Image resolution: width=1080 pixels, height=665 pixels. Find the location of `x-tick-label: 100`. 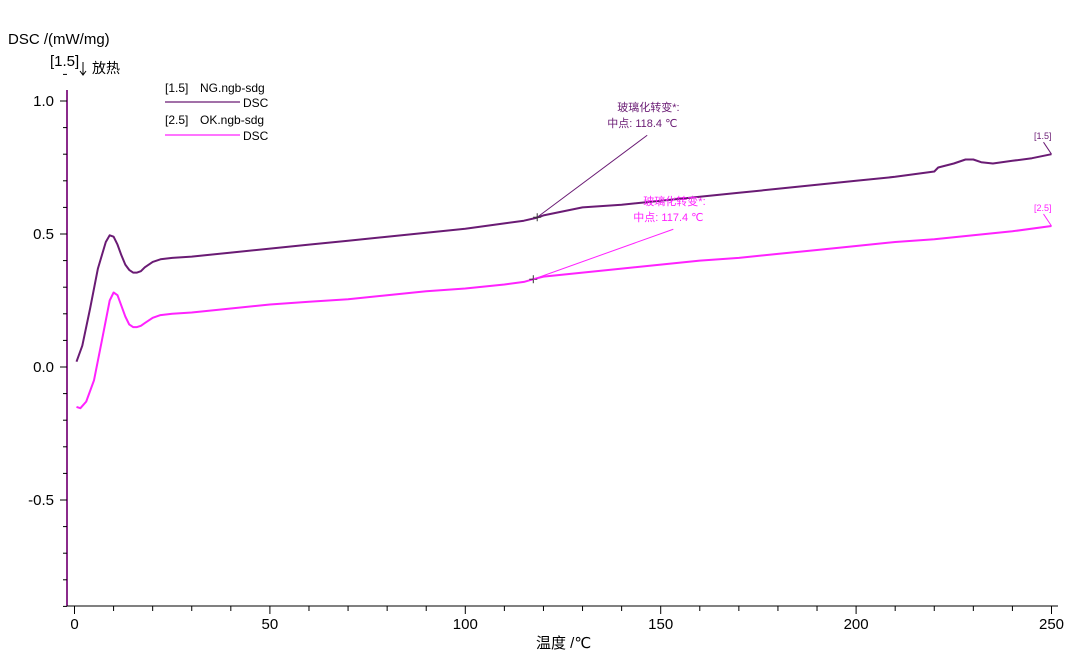

x-tick-label: 100 is located at coordinates (465, 624).